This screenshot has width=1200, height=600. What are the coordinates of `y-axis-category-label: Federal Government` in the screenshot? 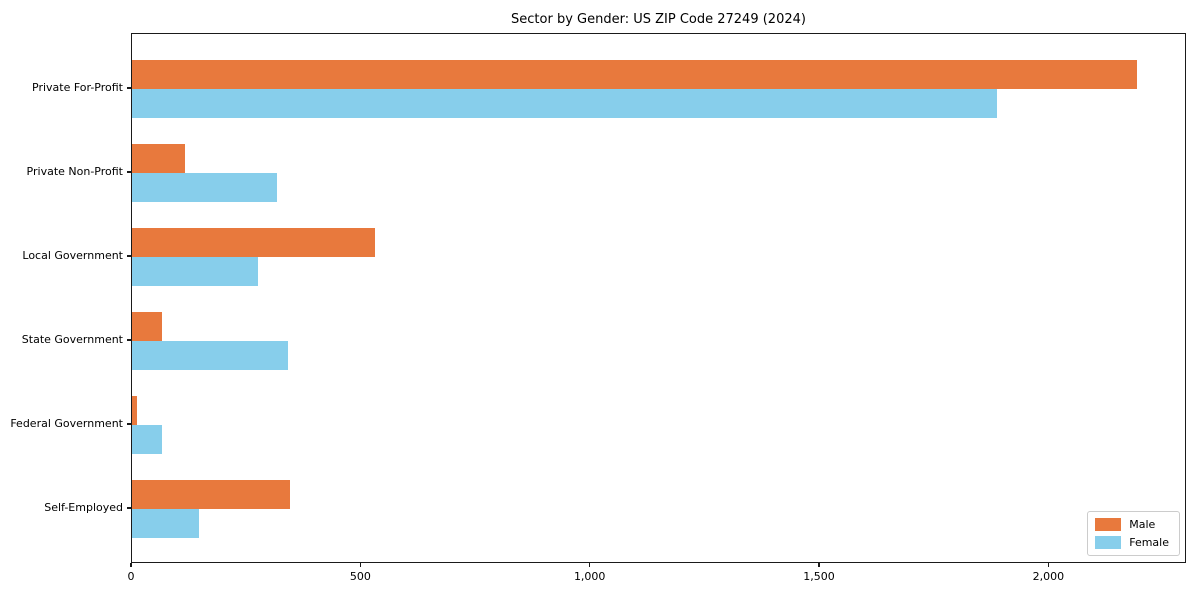 It's located at (66, 423).